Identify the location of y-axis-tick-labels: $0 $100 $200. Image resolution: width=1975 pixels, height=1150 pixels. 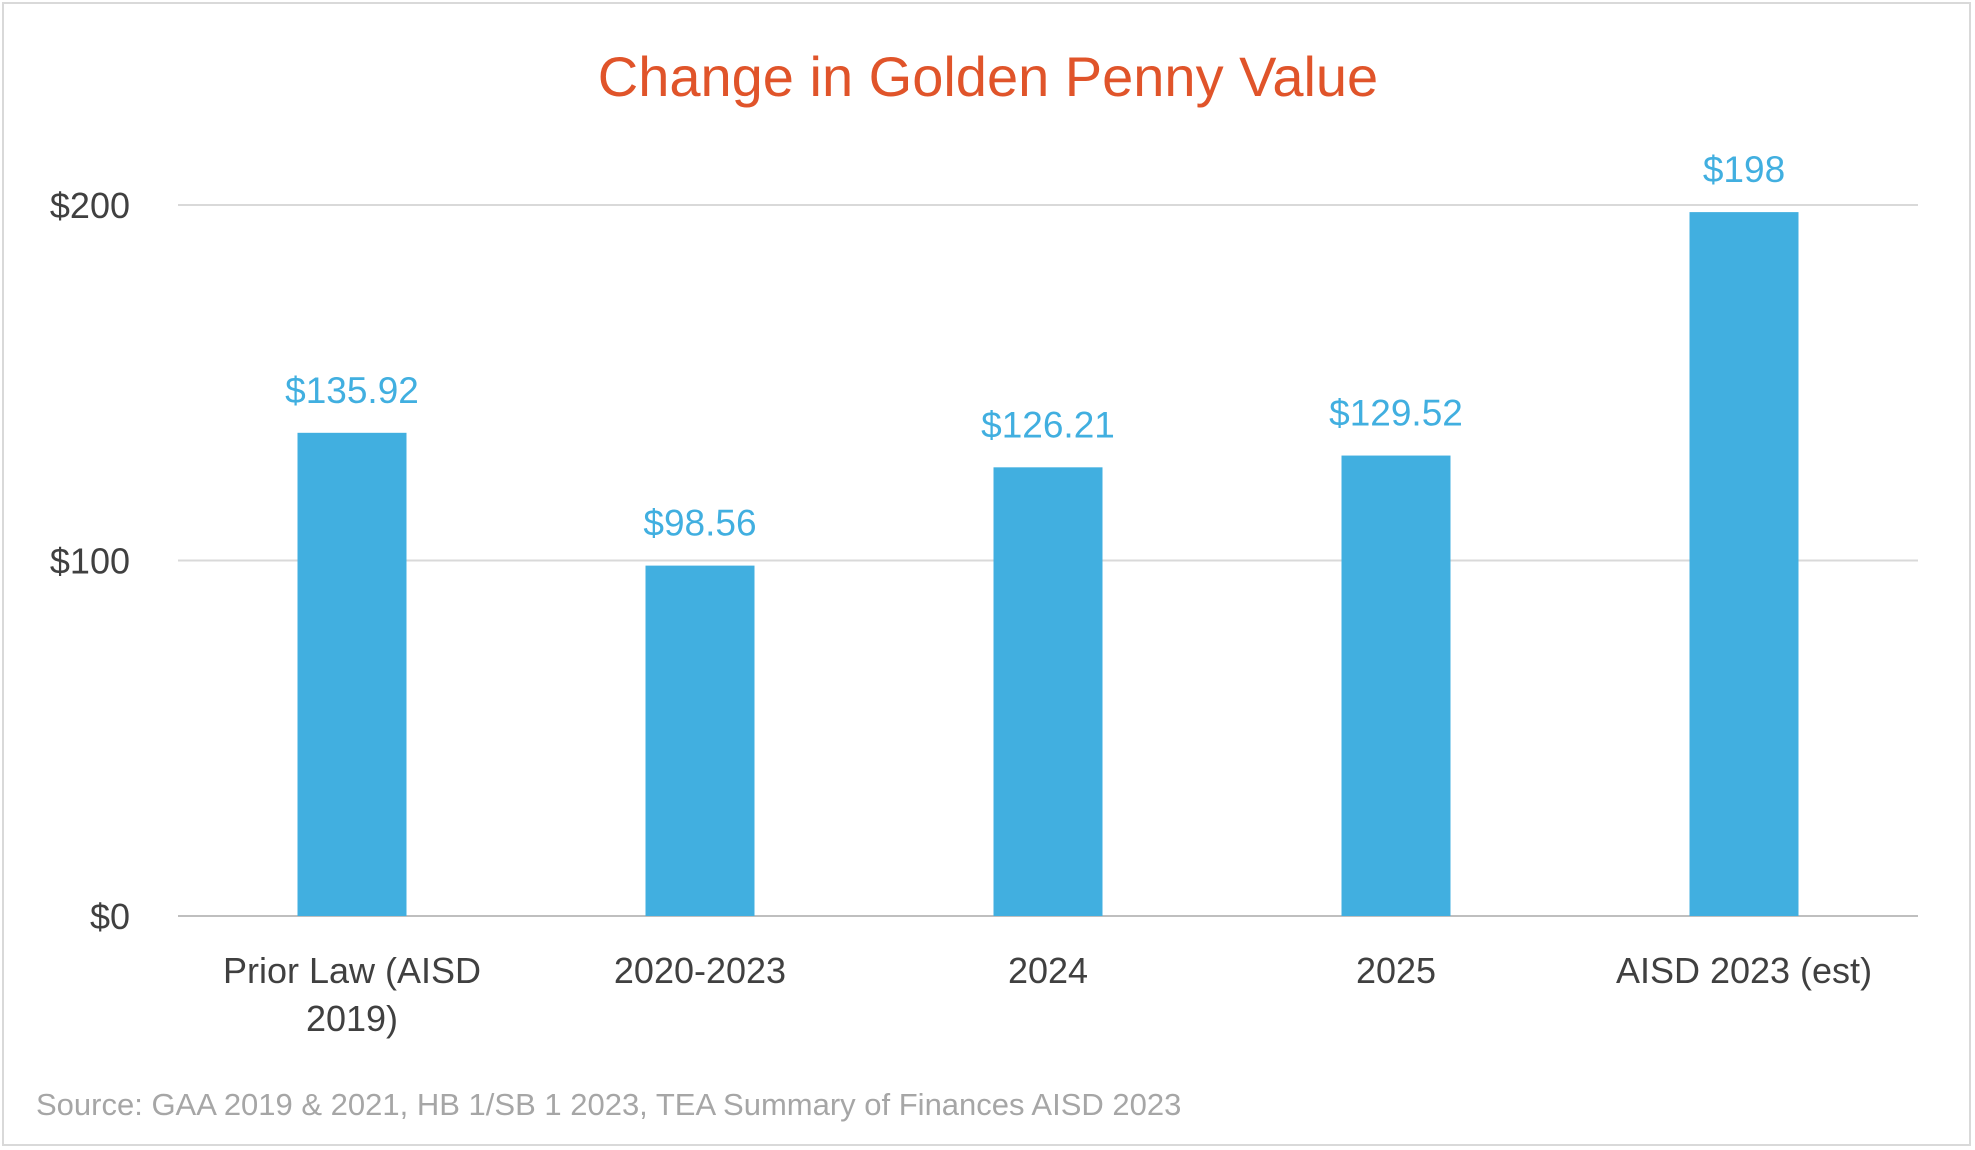
(90, 561).